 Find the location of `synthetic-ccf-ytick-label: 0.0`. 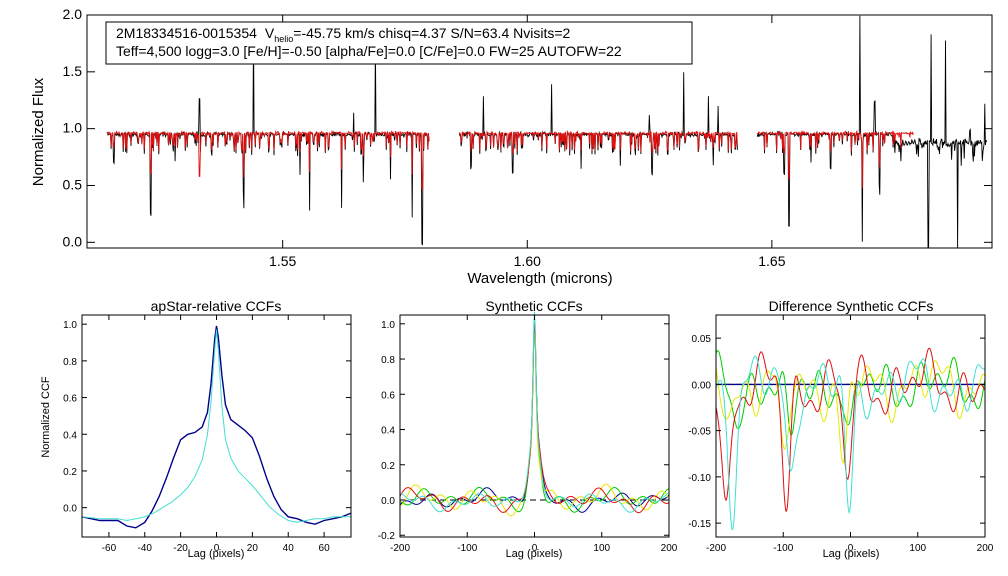

synthetic-ccf-ytick-label: 0.0 is located at coordinates (388, 501).